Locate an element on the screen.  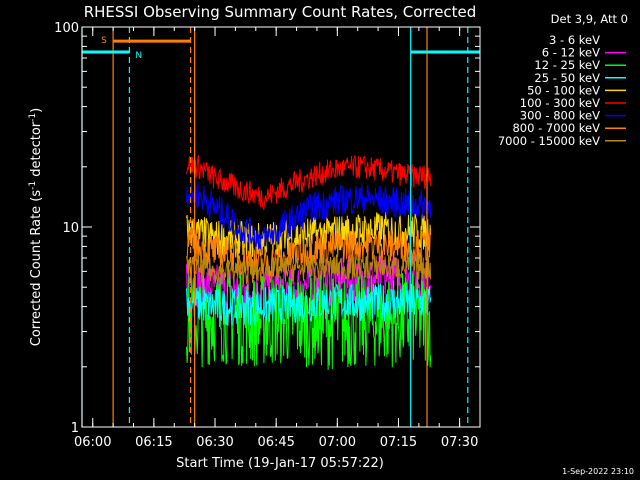
x-axis-label: Start Time (19-Jan-17 05:57:22) is located at coordinates (280, 463).